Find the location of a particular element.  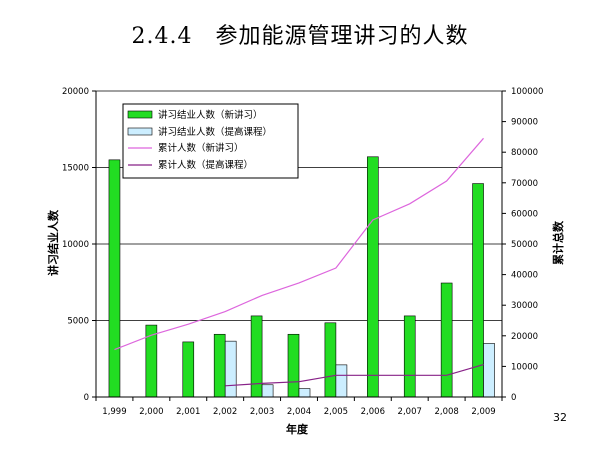

y2-tick-label: 60000 is located at coordinates (524, 214).